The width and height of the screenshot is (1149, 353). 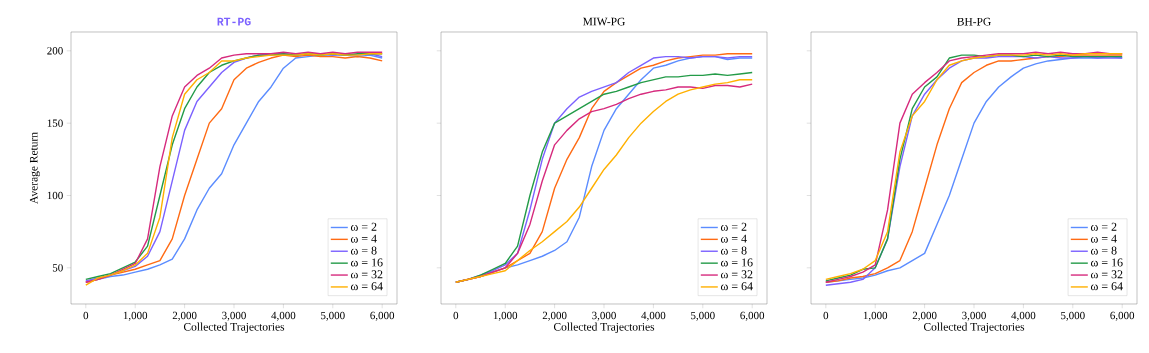 I want to click on y-tick-label: 150, so click(x=55, y=123).